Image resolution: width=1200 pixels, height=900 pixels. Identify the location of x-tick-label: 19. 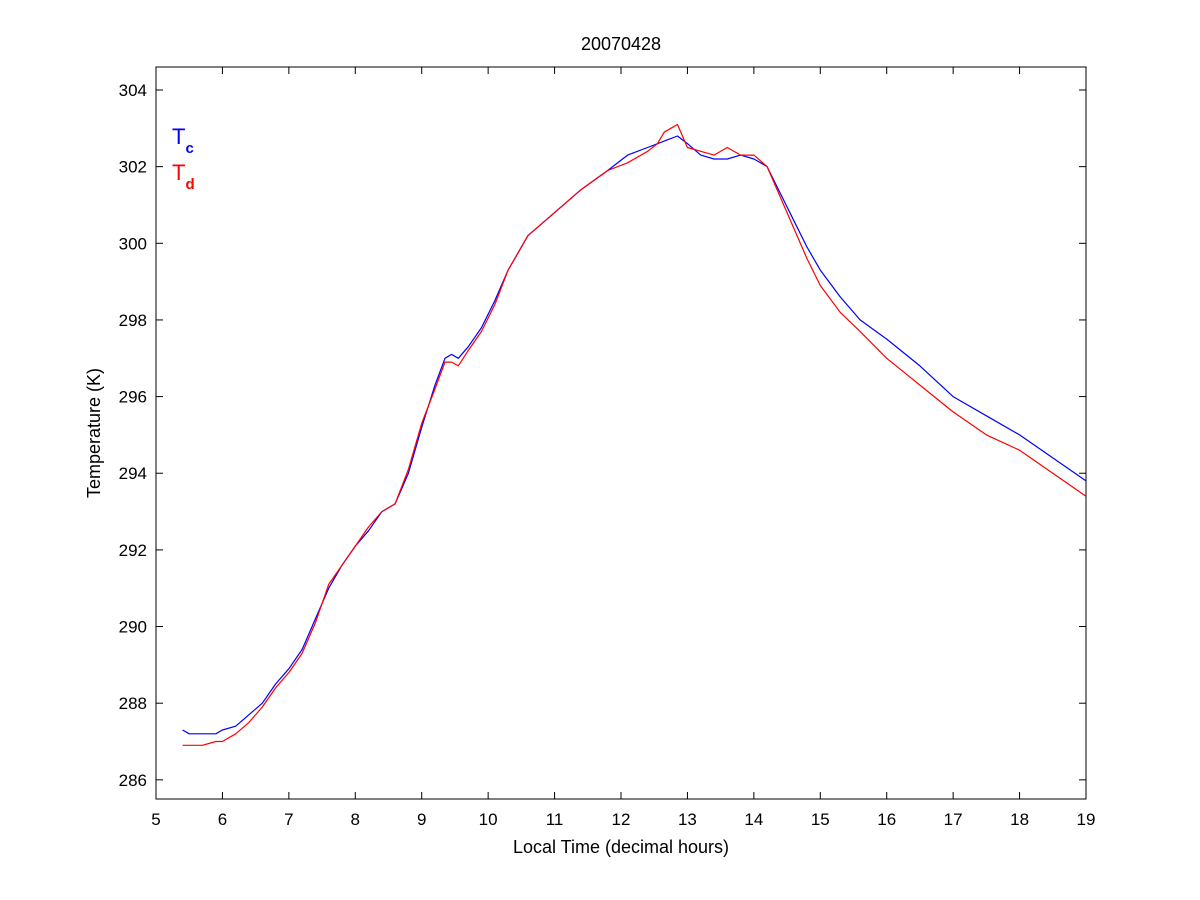
(1086, 819).